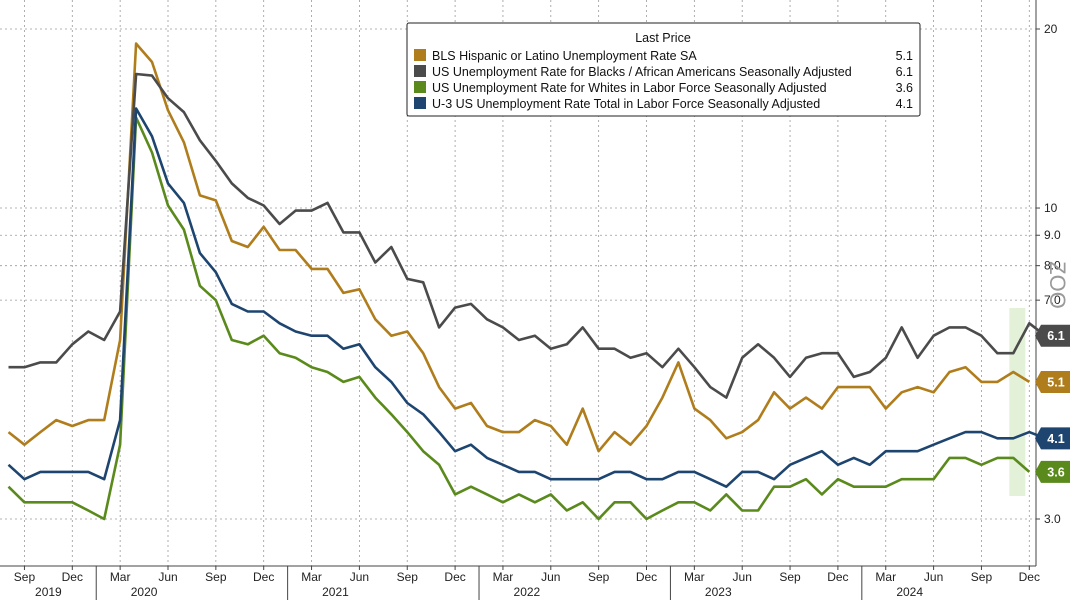  I want to click on y-axis: 20 10 9.0 8.0 7.0 3.0, so click(1048, 274).